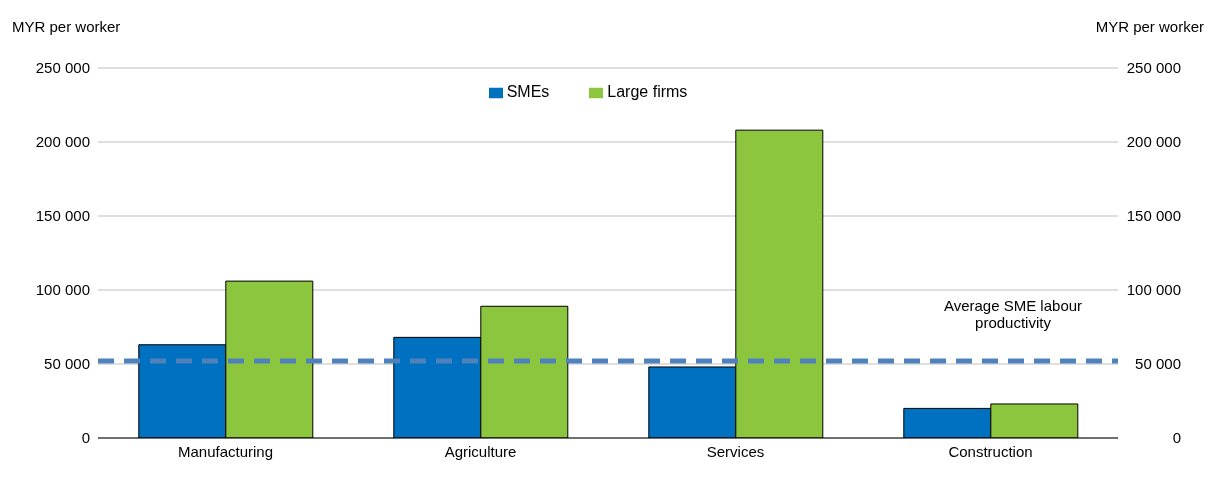 This screenshot has height=497, width=1219. What do you see at coordinates (62, 142) in the screenshot?
I see `y-tick-label: 200 000` at bounding box center [62, 142].